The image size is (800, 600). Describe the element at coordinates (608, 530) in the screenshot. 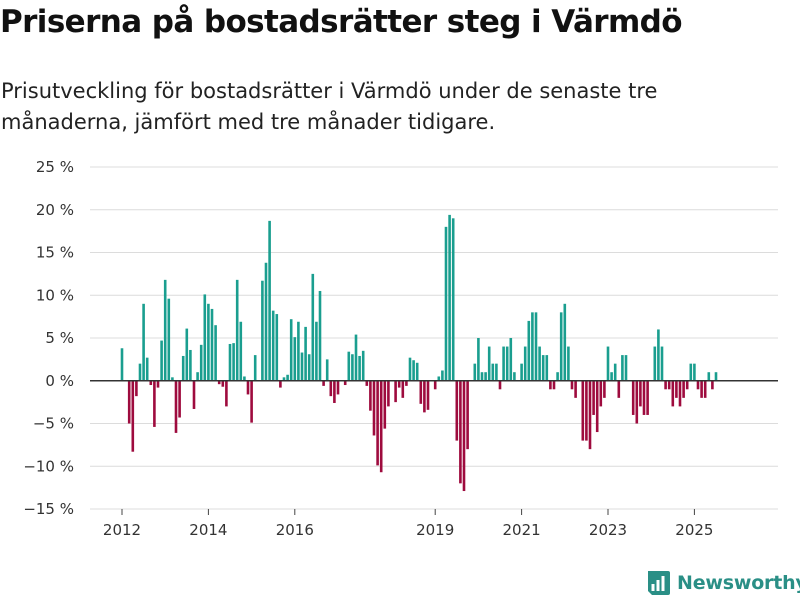

I see `x-tick-label: 2023` at that location.